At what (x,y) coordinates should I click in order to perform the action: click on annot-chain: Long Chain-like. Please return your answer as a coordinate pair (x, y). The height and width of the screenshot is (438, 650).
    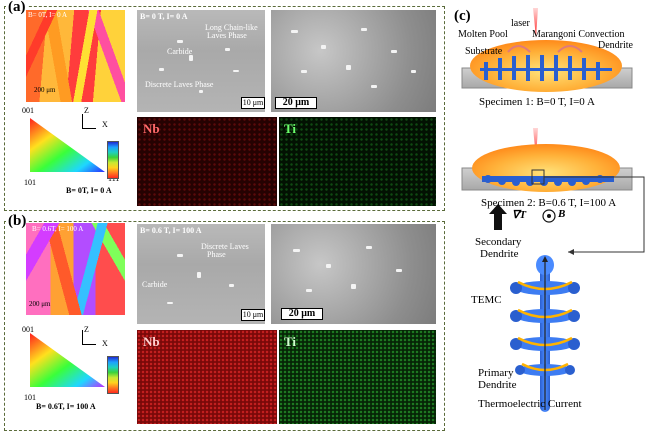
    Looking at the image, I should click on (231, 27).